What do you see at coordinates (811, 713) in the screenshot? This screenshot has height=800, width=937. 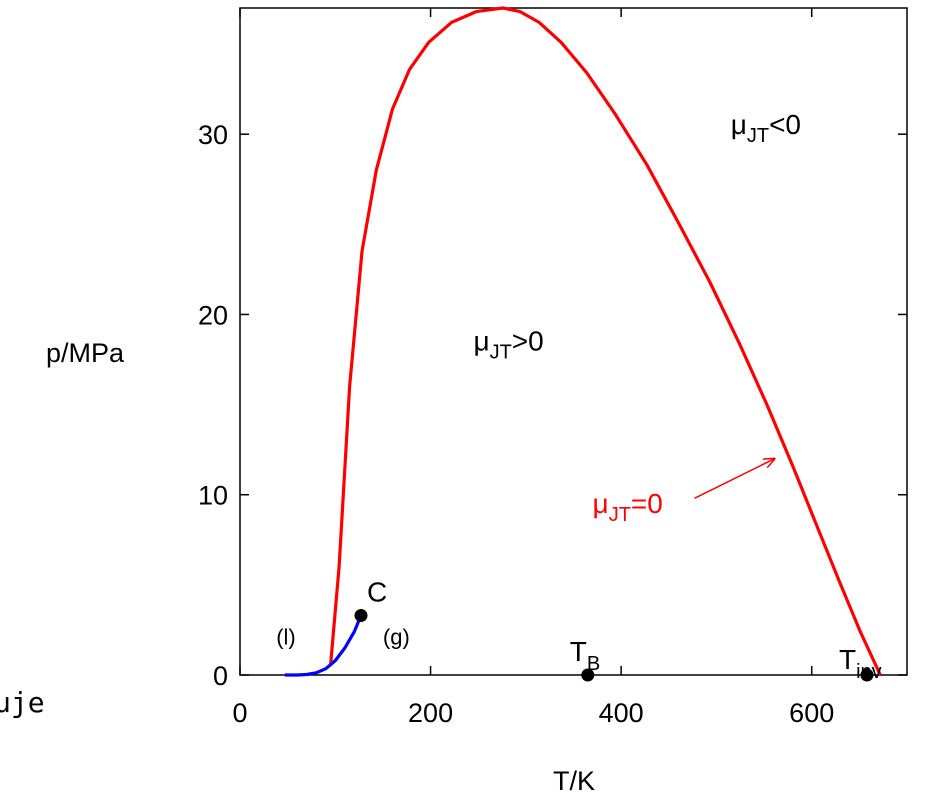 I see `x-tick-label: 600` at bounding box center [811, 713].